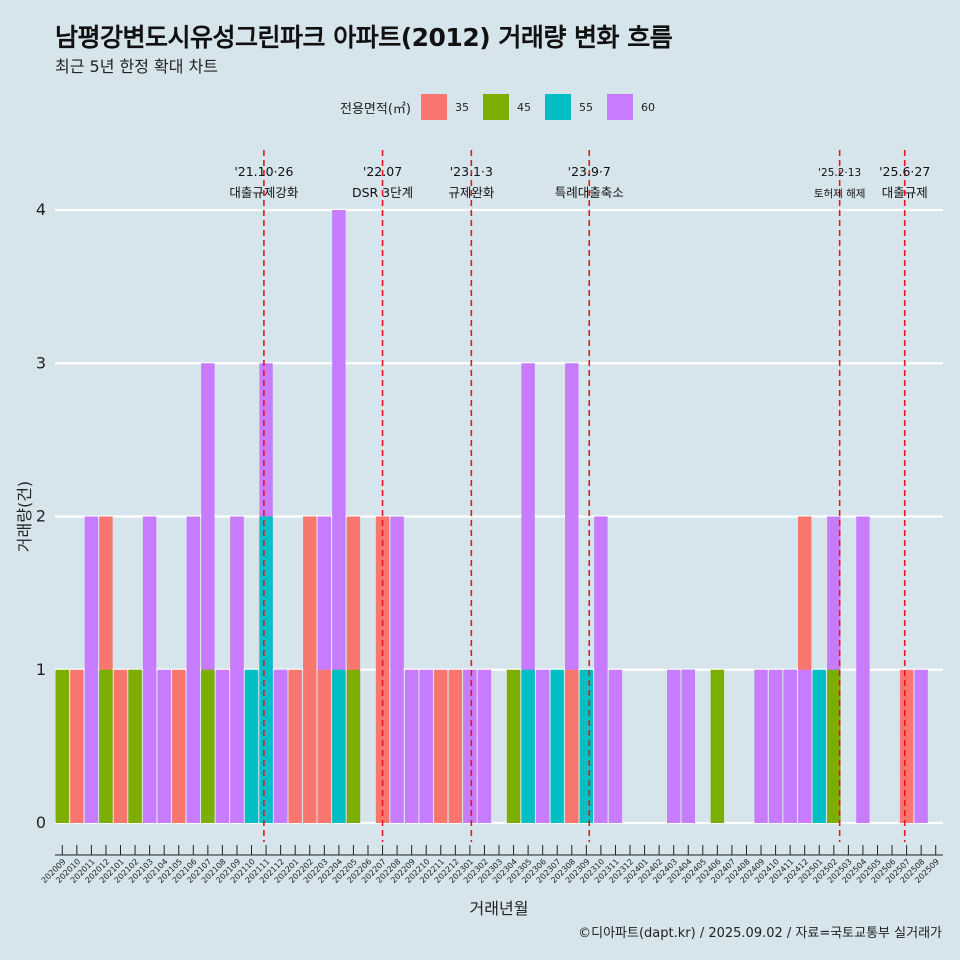 The height and width of the screenshot is (960, 960). Describe the element at coordinates (41, 669) in the screenshot. I see `y-tick-label: 1` at that location.